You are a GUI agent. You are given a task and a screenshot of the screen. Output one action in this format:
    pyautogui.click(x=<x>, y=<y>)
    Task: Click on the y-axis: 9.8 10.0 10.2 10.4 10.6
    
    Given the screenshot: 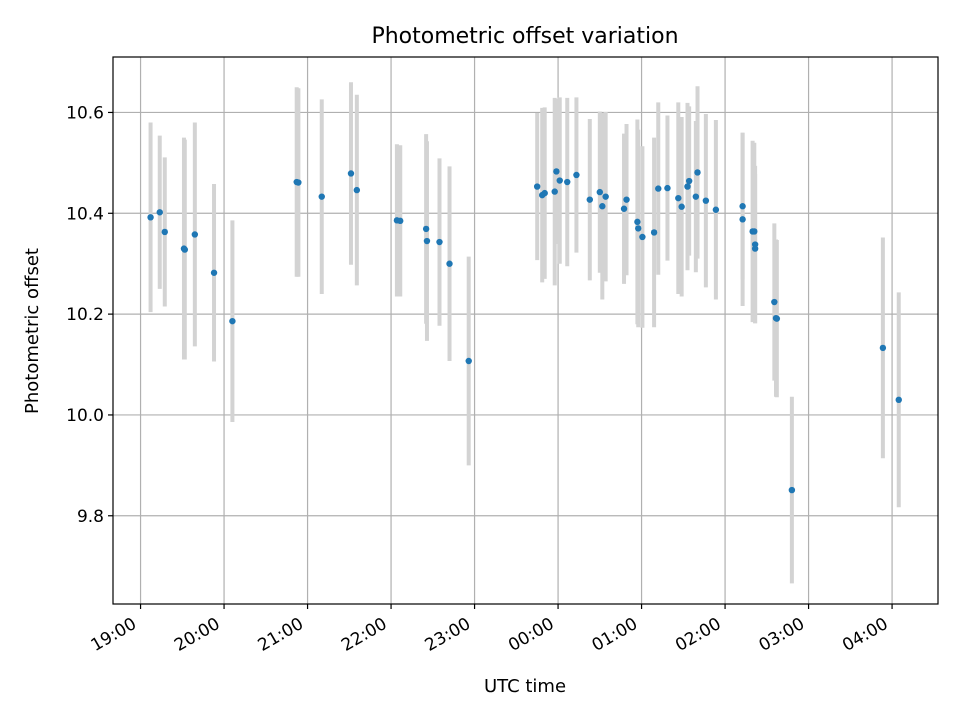 What is the action you would take?
    pyautogui.click(x=89, y=315)
    